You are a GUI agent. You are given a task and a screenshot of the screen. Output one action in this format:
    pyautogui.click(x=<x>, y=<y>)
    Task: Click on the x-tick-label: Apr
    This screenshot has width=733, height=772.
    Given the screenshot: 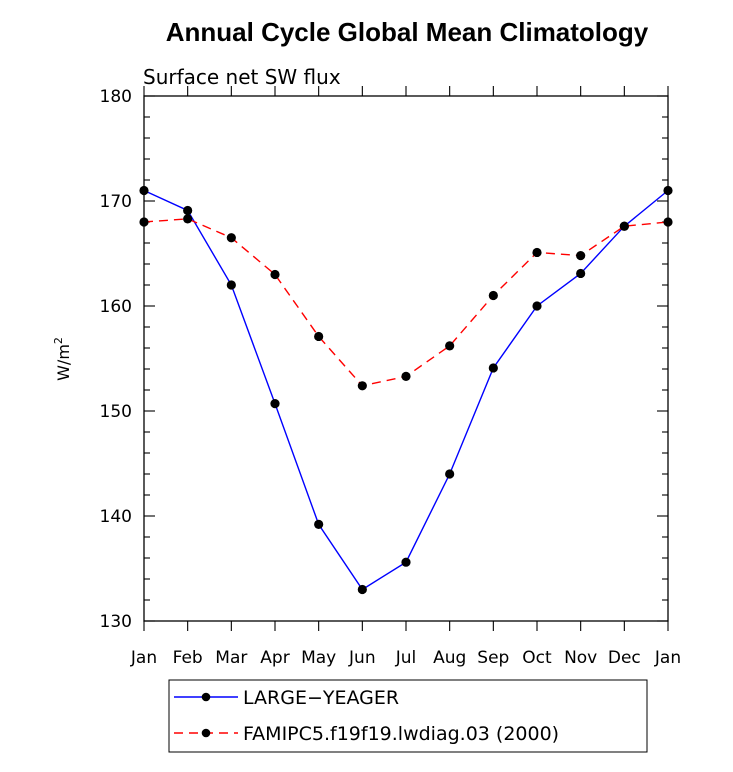 What is the action you would take?
    pyautogui.click(x=274, y=658)
    